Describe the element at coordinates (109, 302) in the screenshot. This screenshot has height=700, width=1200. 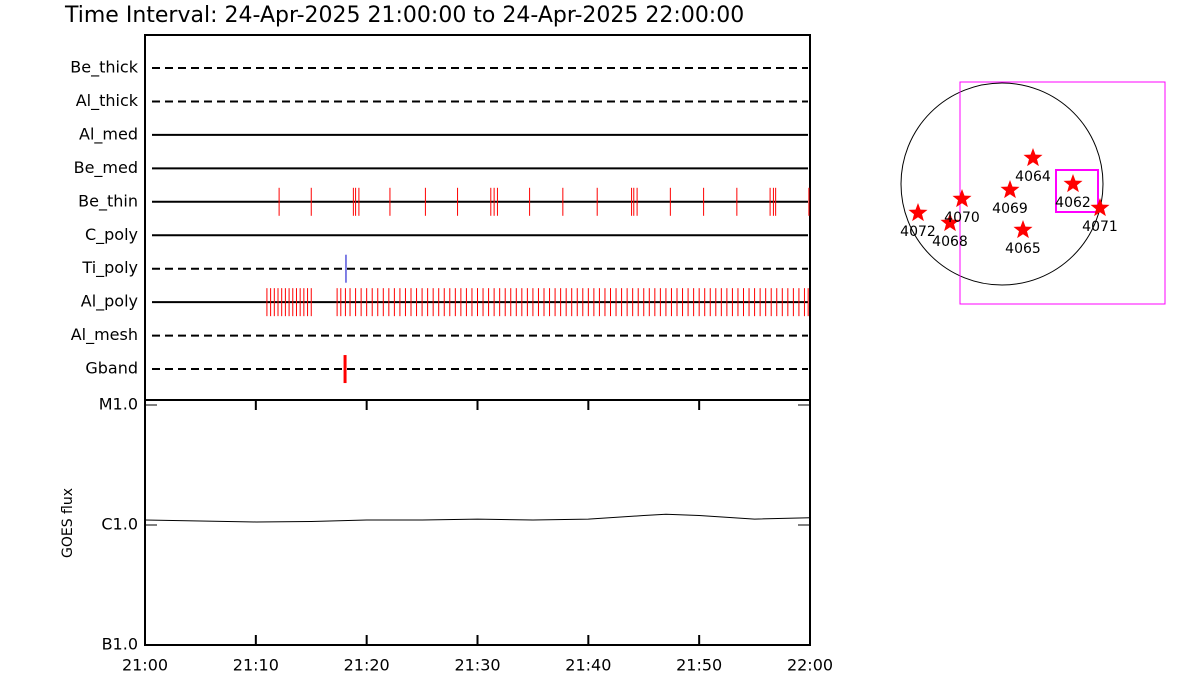
I see `filter-label: Al_poly` at that location.